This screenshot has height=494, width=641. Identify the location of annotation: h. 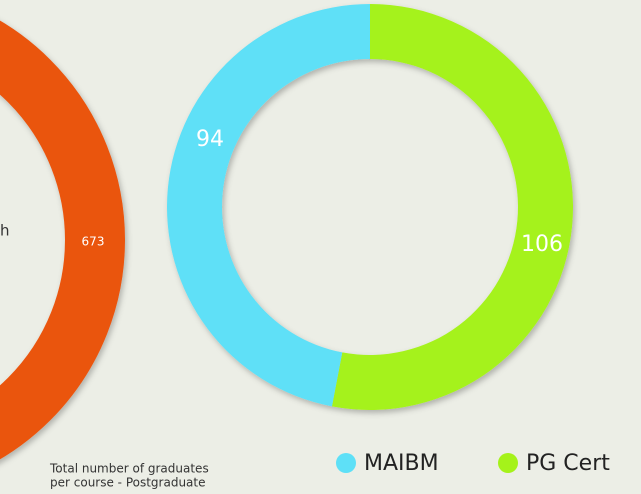
(5, 231).